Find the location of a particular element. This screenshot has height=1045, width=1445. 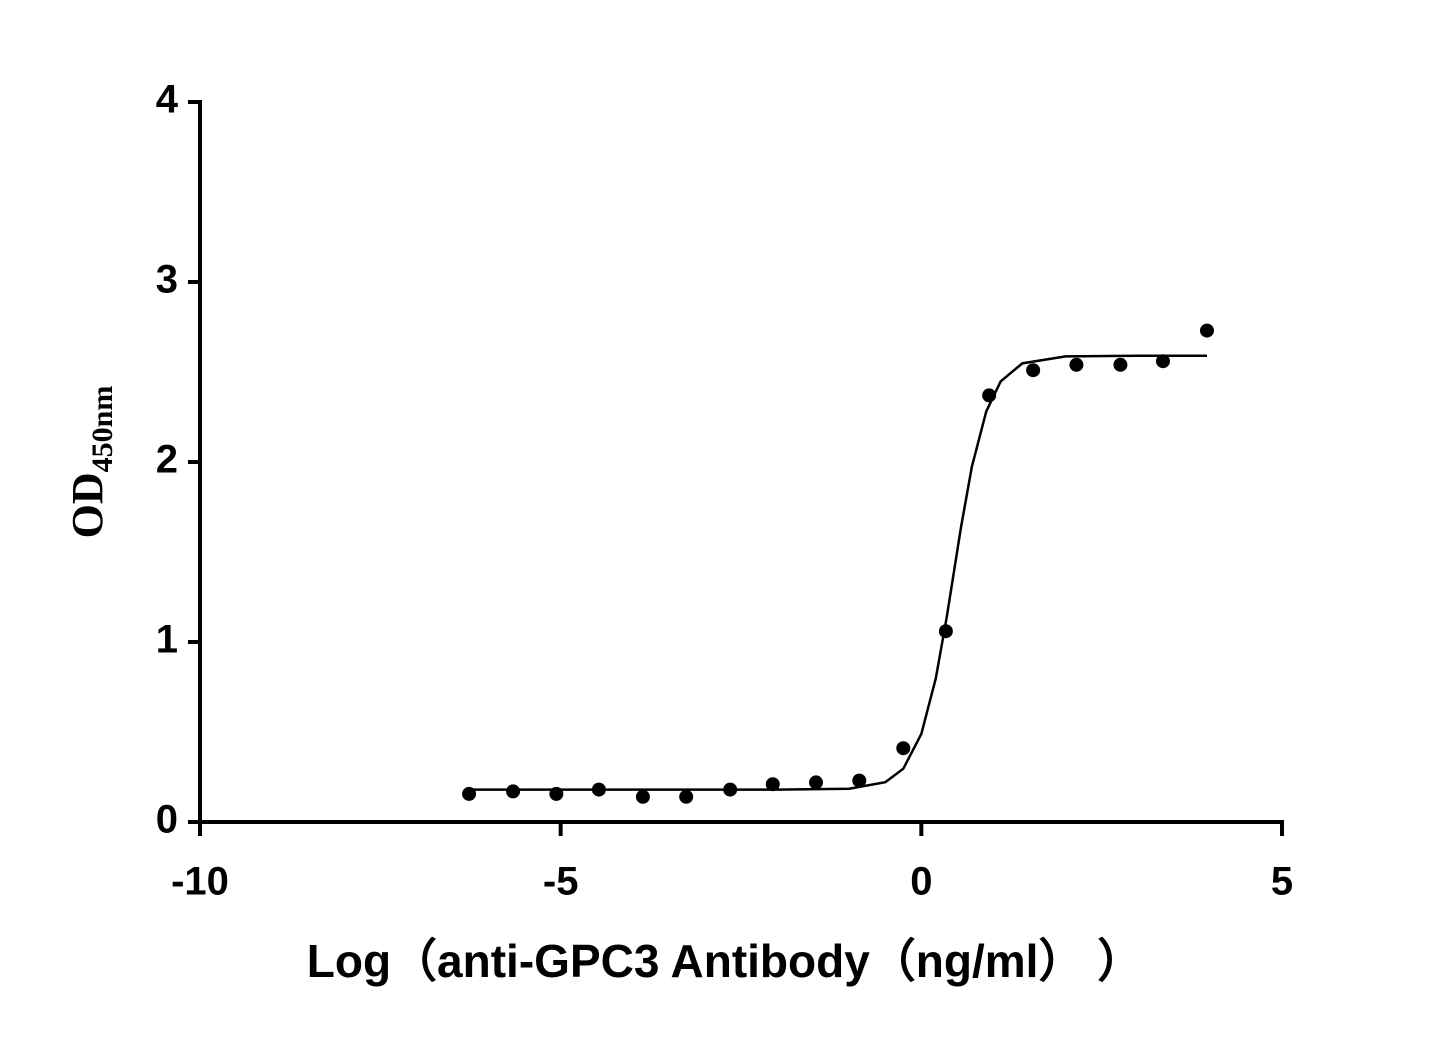

y-tick-label: 2 is located at coordinates (167, 460).